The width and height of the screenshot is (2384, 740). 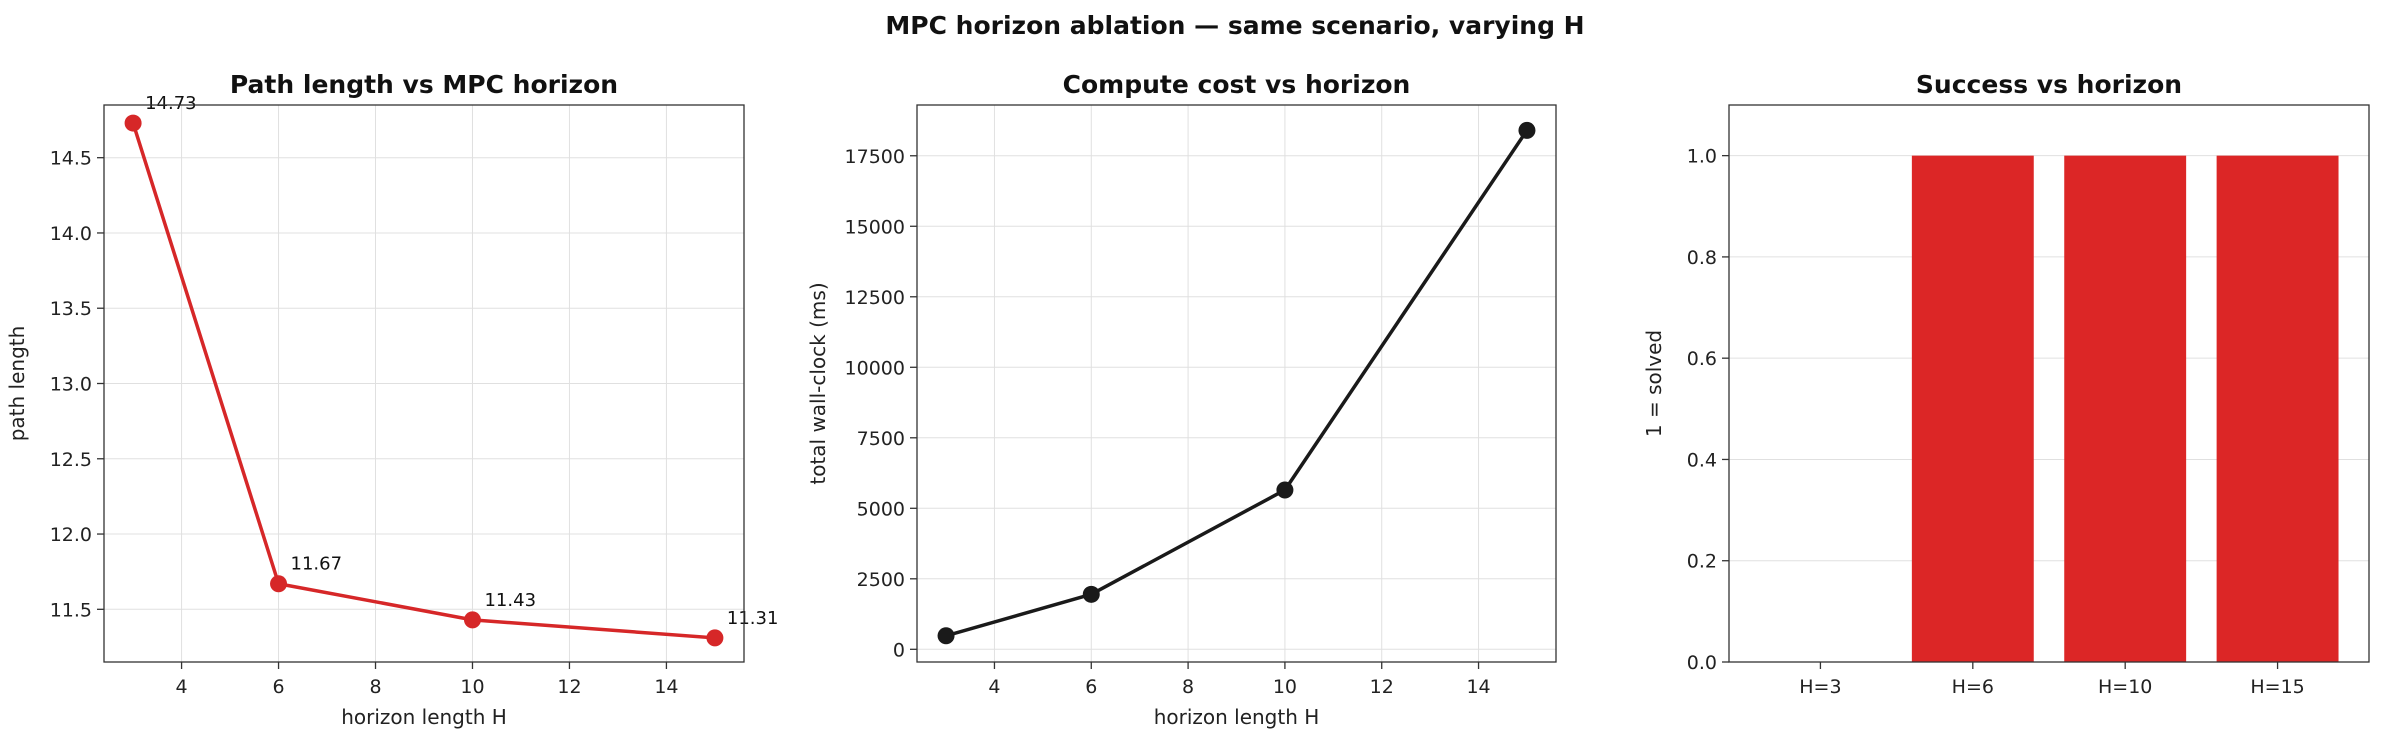 What do you see at coordinates (1702, 460) in the screenshot?
I see `y-tick-label: 0.4` at bounding box center [1702, 460].